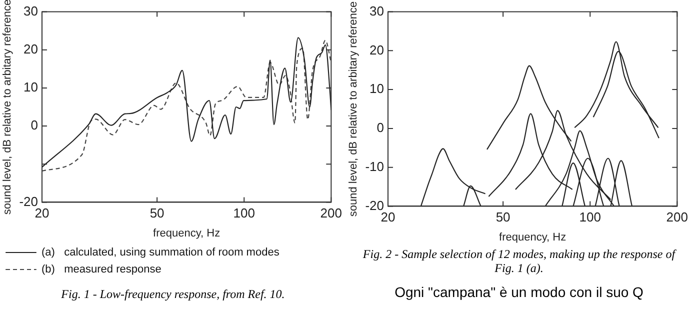 The image size is (693, 335). I want to click on text: Ogni "campana" è un modo con il suo Q, so click(519, 292).